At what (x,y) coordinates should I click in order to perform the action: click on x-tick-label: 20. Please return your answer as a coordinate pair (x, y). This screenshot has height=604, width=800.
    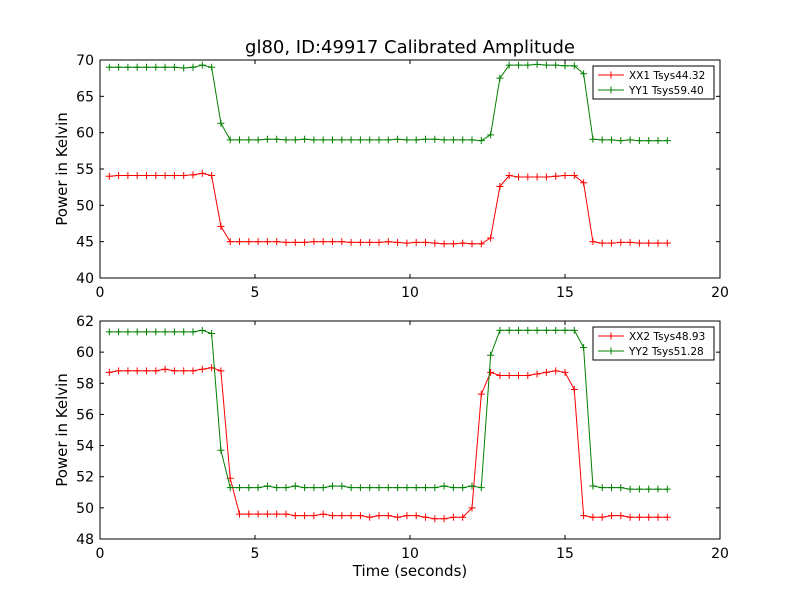
    Looking at the image, I should click on (720, 293).